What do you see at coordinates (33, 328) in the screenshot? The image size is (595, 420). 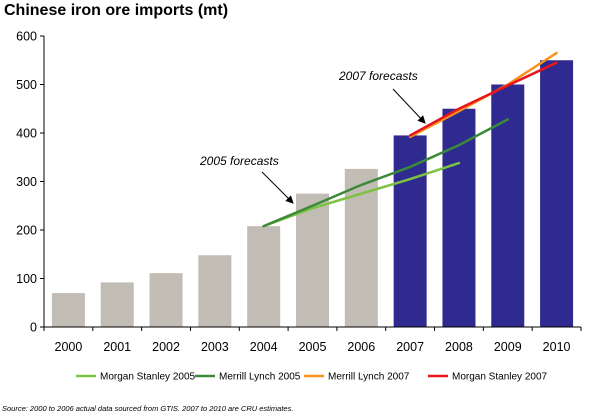 I see `y-tick-label: 0` at bounding box center [33, 328].